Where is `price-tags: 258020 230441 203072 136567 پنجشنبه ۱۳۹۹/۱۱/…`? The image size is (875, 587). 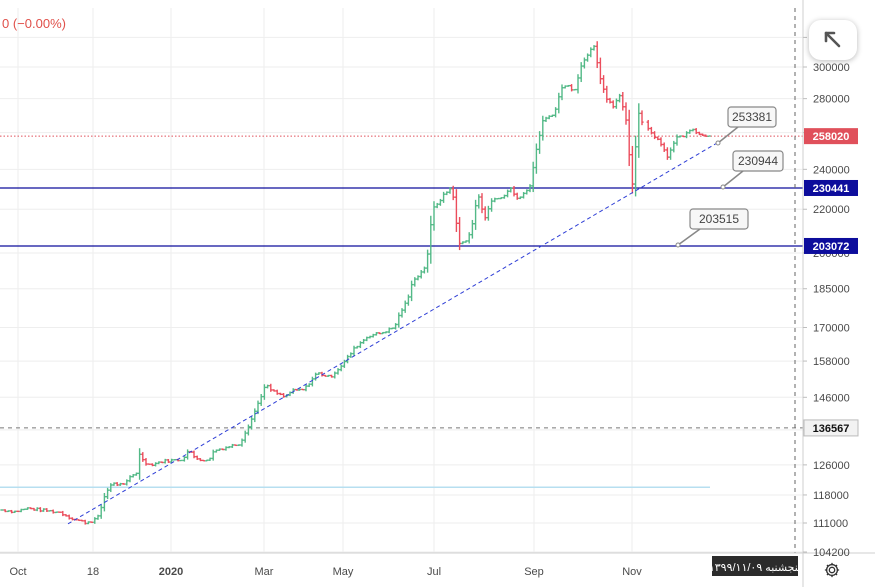 price-tags: 258020 230441 203072 136567 پنجشنبه ۱۳۹۹/۱۱/… is located at coordinates (784, 352).